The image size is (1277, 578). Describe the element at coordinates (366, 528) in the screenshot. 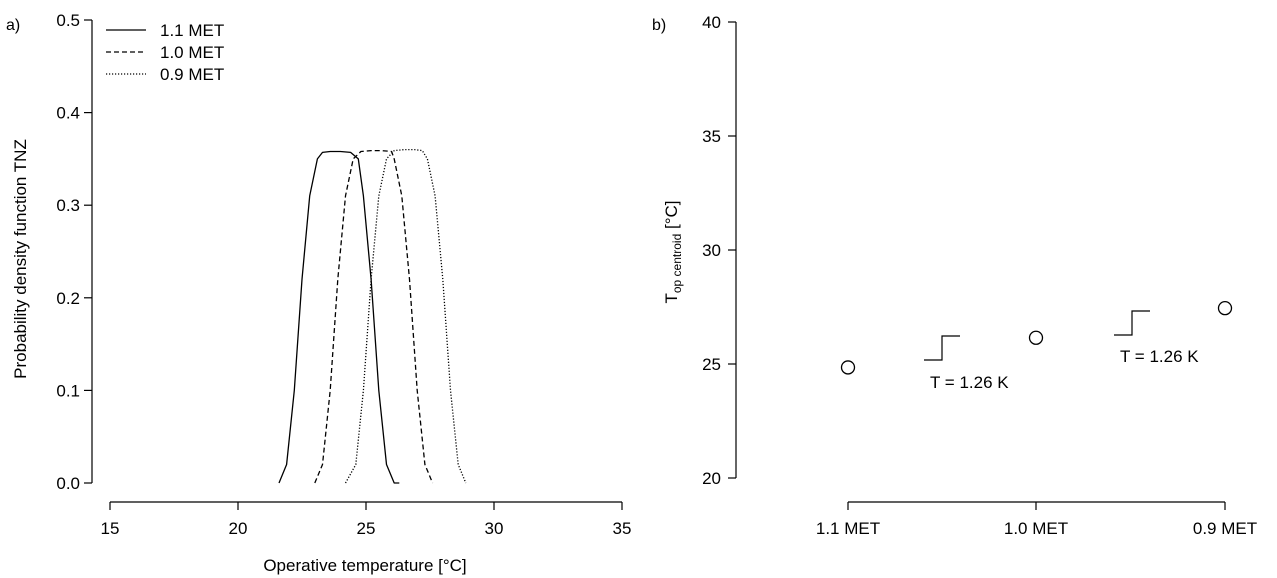

I see `x-tick-label: 25` at that location.